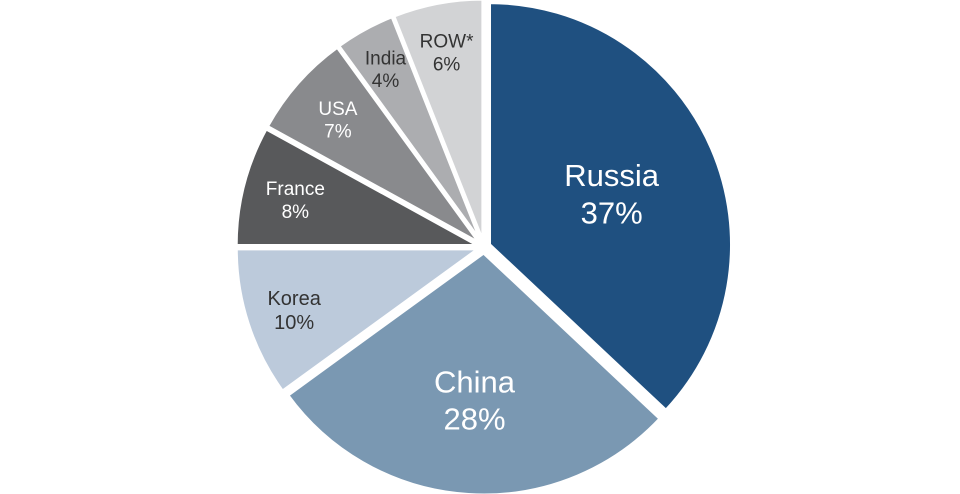  What do you see at coordinates (295, 189) in the screenshot?
I see `slice-label-france: France` at bounding box center [295, 189].